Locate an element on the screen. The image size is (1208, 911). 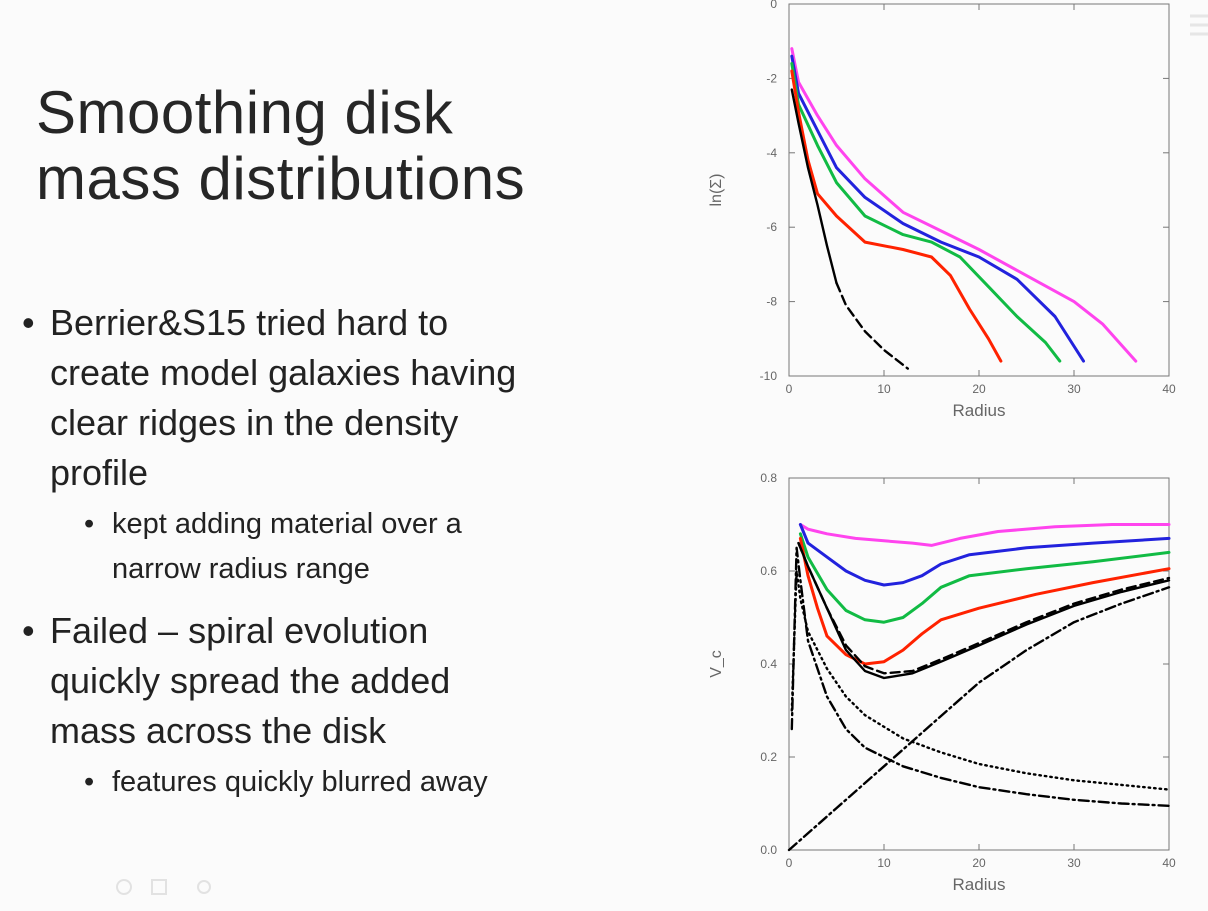
edge-menu-icon is located at coordinates (1199, 25).